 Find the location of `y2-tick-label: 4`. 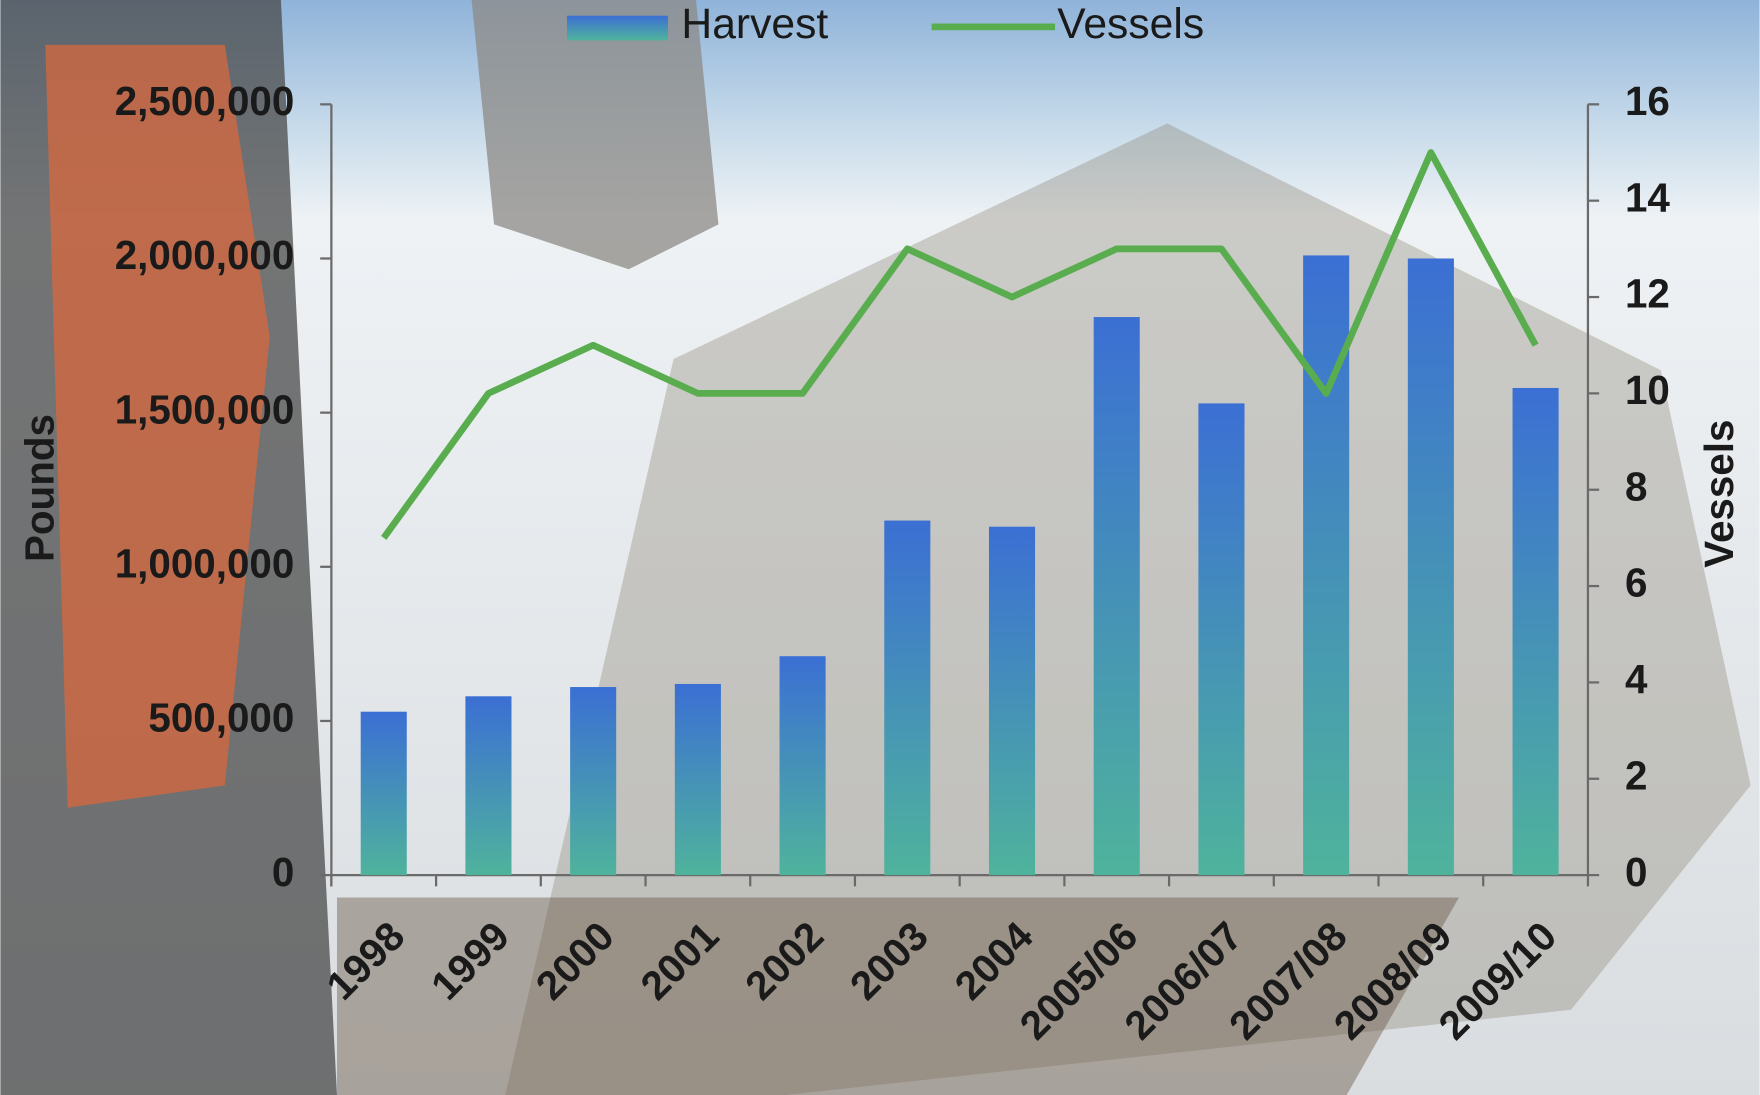

y2-tick-label: 4 is located at coordinates (1636, 679).